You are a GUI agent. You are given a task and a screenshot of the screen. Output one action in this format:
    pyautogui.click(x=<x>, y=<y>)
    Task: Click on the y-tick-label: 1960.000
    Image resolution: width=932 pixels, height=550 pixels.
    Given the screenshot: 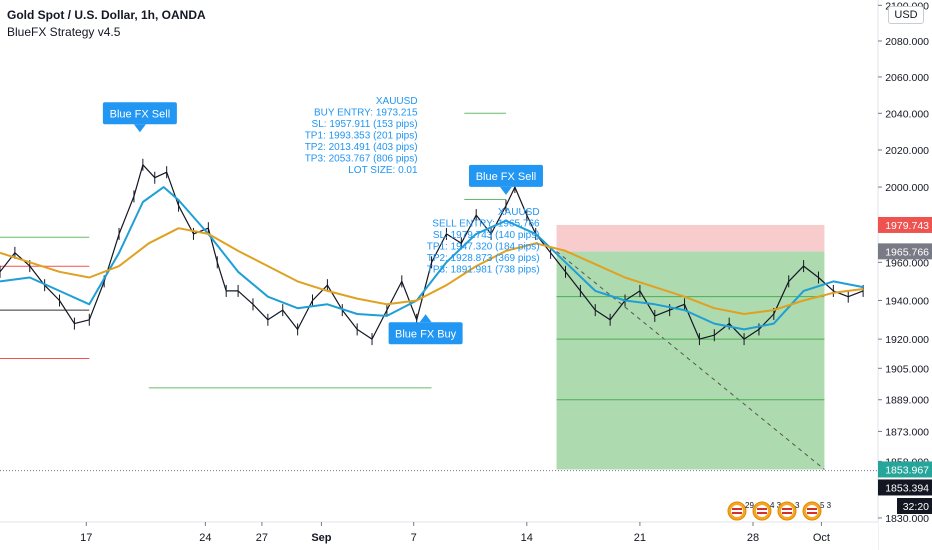 What is the action you would take?
    pyautogui.click(x=907, y=263)
    